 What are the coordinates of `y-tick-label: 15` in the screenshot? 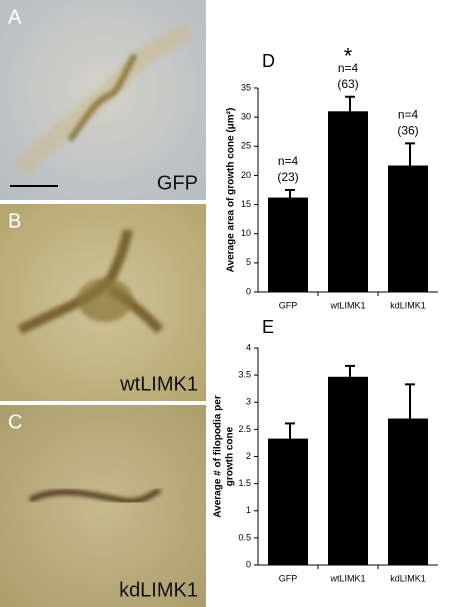 It's located at (246, 204).